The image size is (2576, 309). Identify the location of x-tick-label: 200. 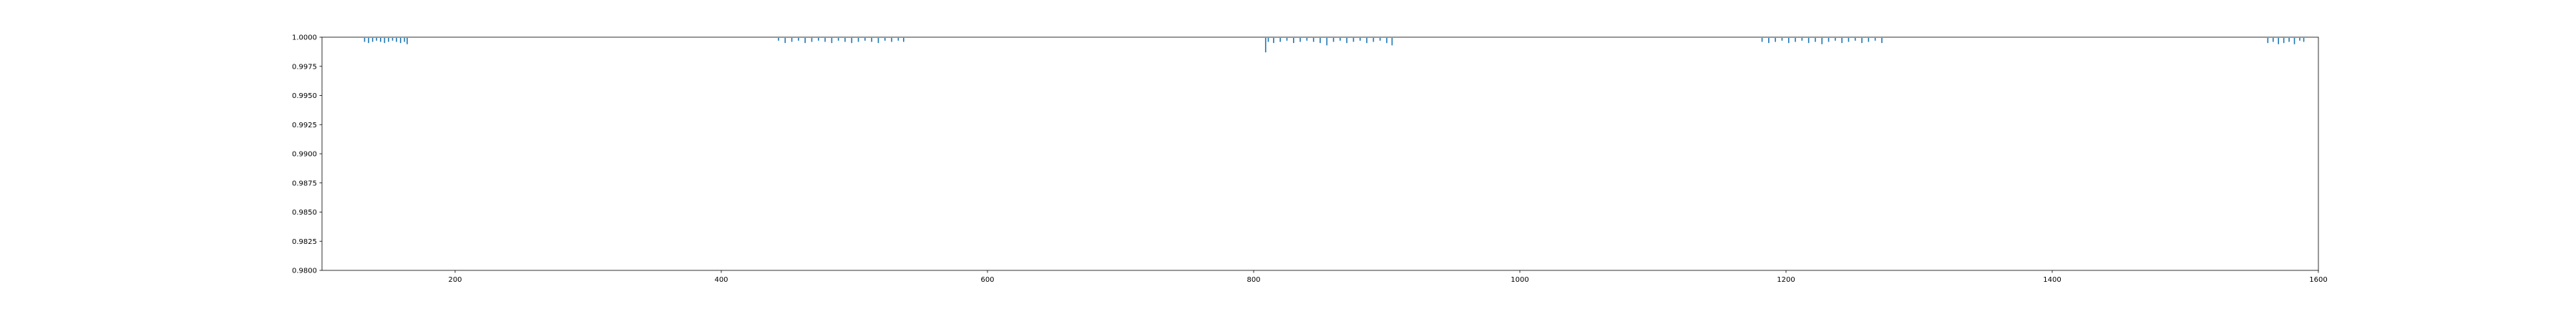
(455, 280).